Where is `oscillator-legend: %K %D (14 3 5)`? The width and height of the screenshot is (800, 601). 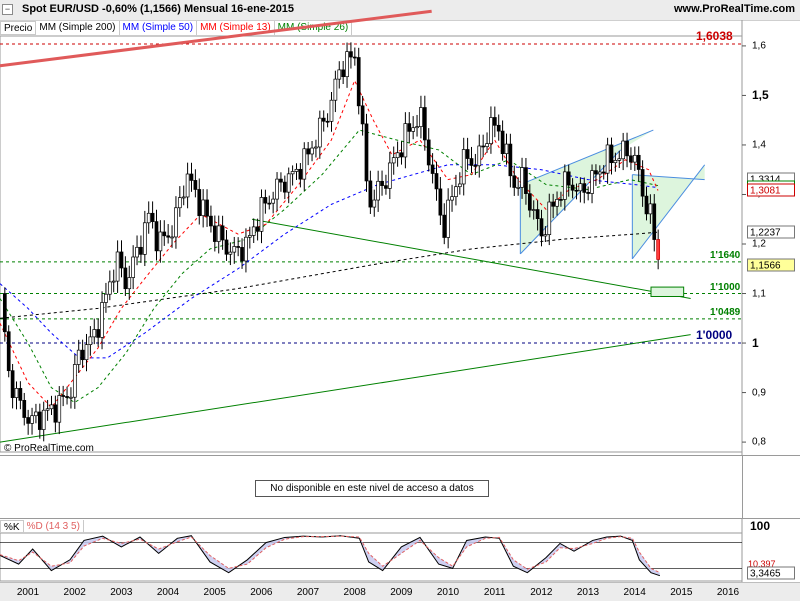
oscillator-legend: %K %D (14 3 5) is located at coordinates (42, 526).